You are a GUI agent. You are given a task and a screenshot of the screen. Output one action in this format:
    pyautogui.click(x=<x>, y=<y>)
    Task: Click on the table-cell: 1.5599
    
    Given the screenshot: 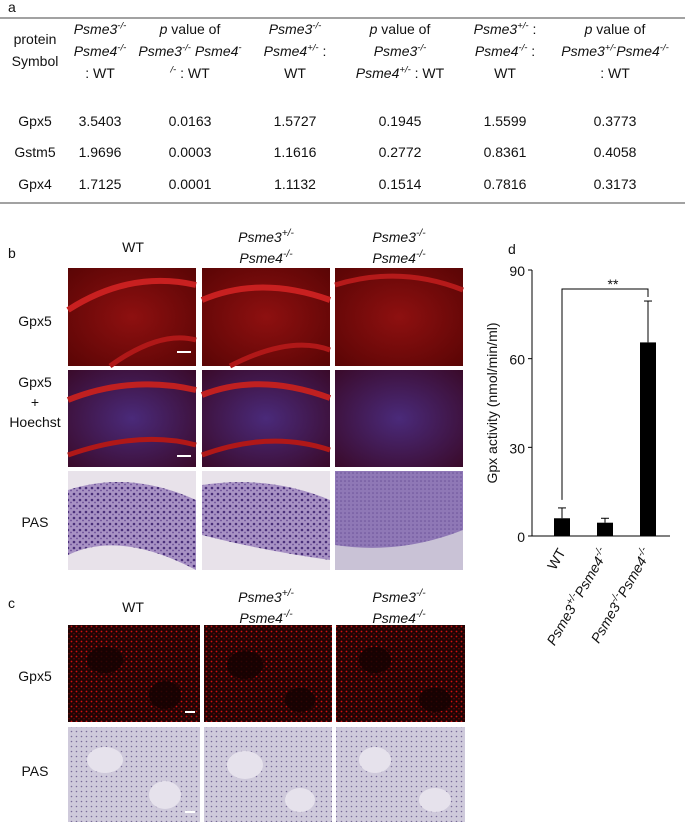 What is the action you would take?
    pyautogui.click(x=505, y=121)
    